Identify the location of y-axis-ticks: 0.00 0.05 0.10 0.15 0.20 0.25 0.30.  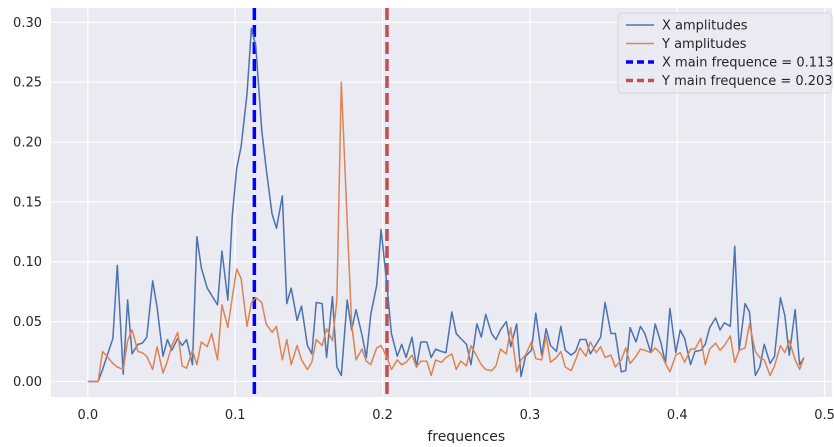
(27, 203).